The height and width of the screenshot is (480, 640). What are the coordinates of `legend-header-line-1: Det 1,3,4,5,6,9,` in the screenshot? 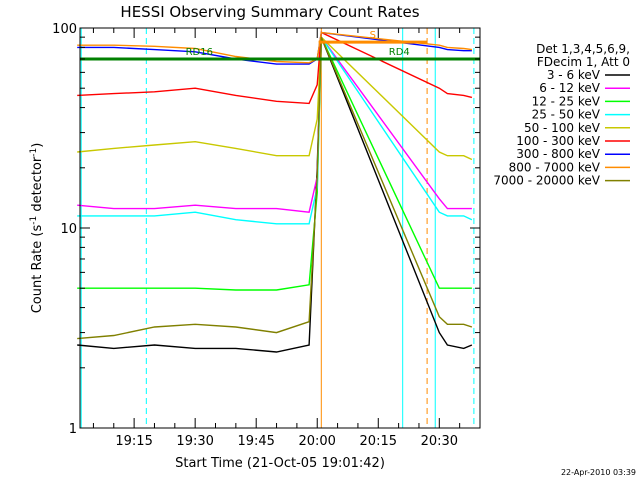 It's located at (583, 49).